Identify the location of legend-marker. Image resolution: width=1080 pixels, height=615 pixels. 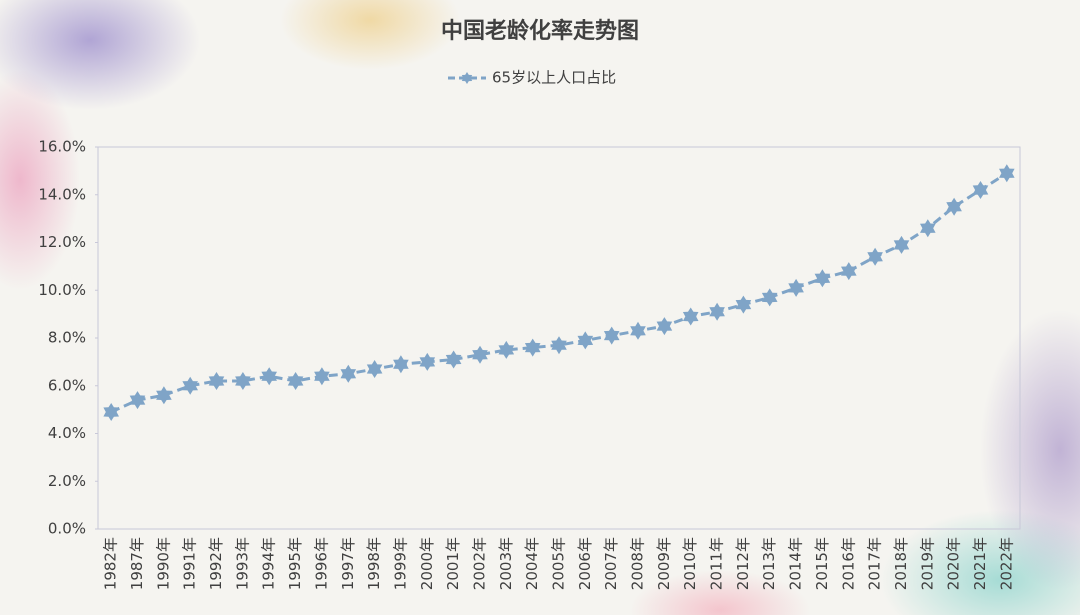
(467, 78).